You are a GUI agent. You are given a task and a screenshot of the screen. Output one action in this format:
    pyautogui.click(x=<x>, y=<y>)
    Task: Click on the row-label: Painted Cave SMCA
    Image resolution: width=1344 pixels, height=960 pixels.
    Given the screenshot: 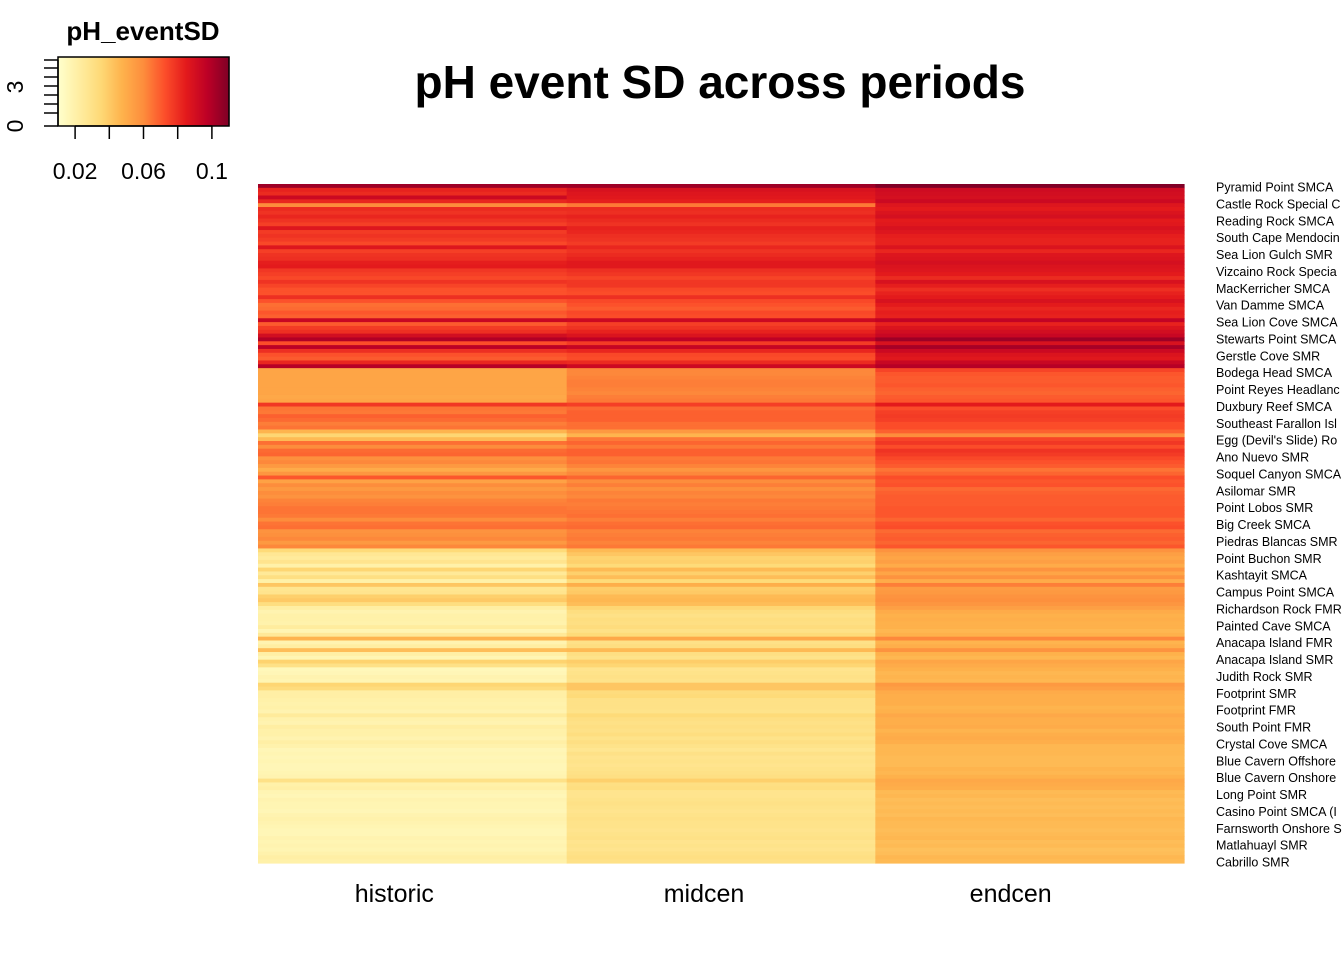 What is the action you would take?
    pyautogui.click(x=1273, y=626)
    